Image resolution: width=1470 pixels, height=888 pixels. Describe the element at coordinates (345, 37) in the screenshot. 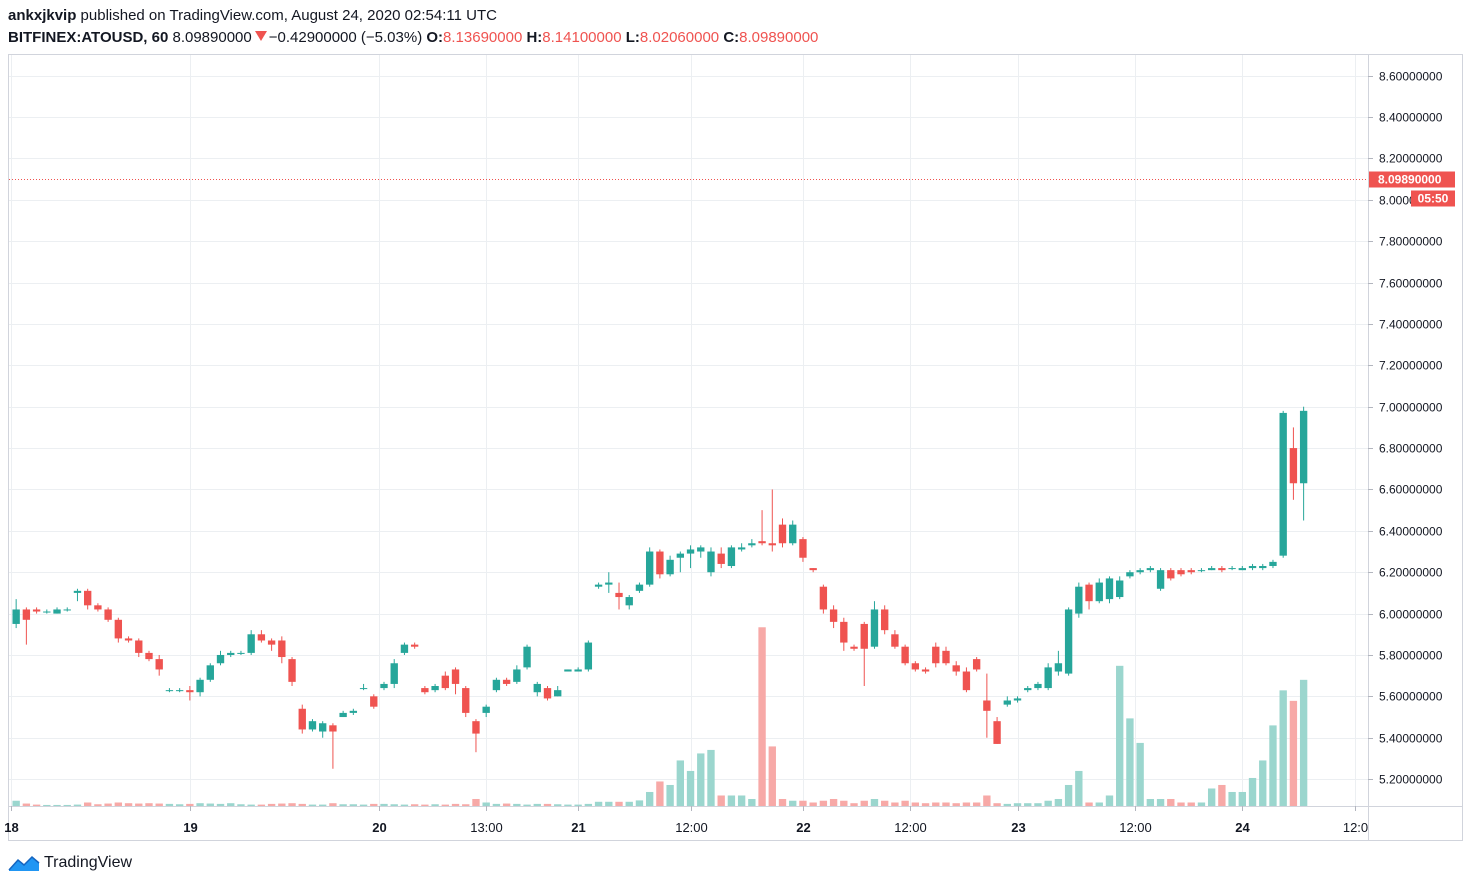

I see `price-change: −0.42900000 (−5.03%)` at that location.